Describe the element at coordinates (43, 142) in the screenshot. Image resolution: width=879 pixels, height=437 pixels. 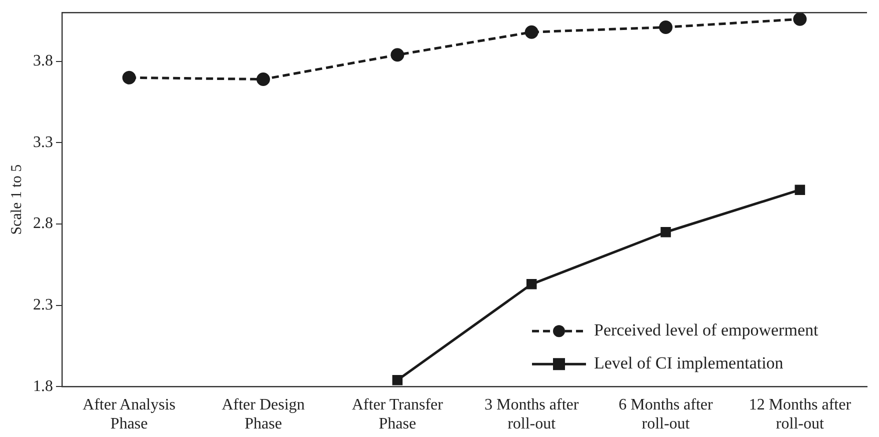
I see `y-tick-label: 3.3` at that location.